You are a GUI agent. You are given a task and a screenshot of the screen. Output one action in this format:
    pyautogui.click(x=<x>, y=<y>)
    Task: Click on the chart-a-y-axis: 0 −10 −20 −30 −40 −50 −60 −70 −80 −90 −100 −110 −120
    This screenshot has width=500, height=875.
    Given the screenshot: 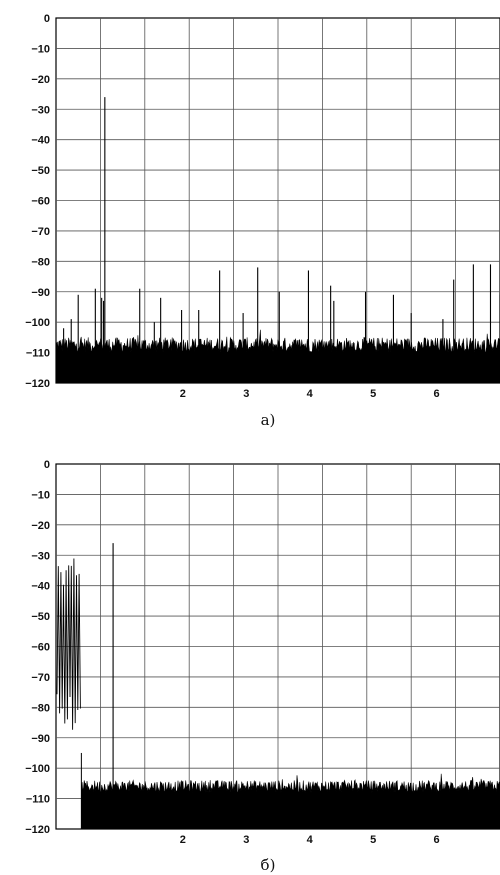 What is the action you would take?
    pyautogui.click(x=37, y=201)
    